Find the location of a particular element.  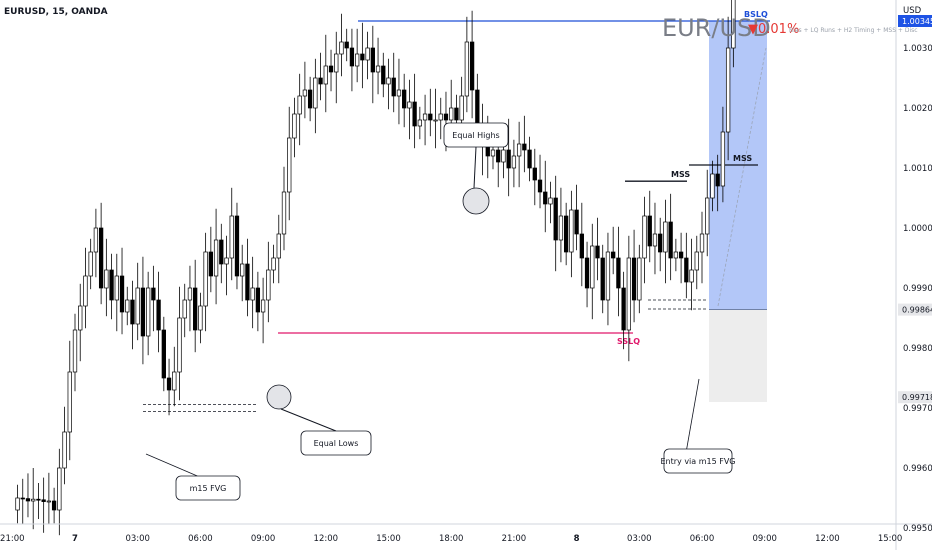

bslq-label: BSLQ is located at coordinates (756, 14).